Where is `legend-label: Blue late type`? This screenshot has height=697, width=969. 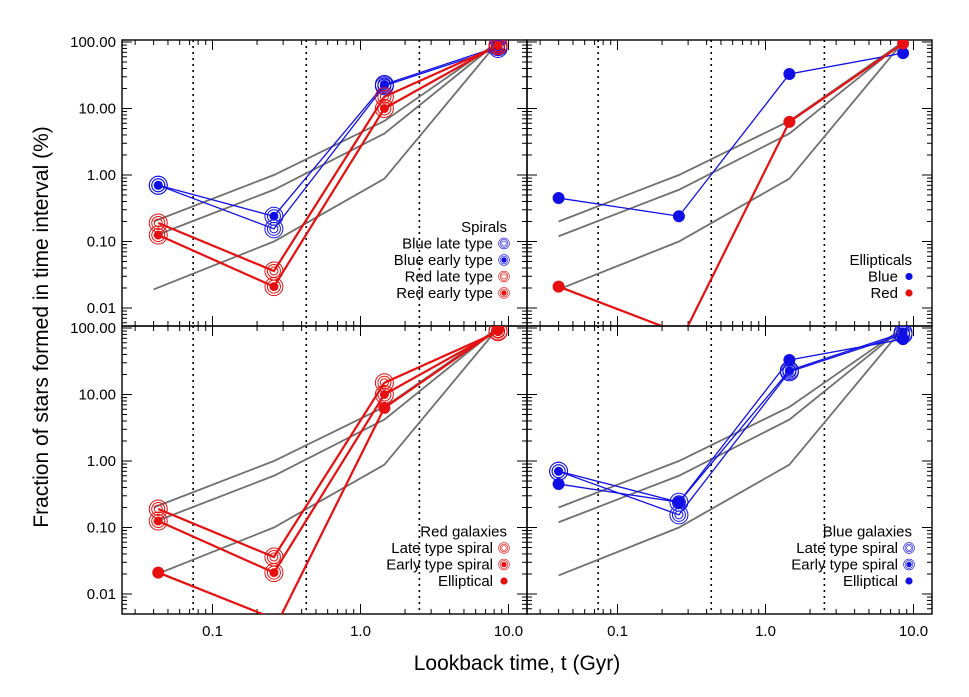 legend-label: Blue late type is located at coordinates (447, 244).